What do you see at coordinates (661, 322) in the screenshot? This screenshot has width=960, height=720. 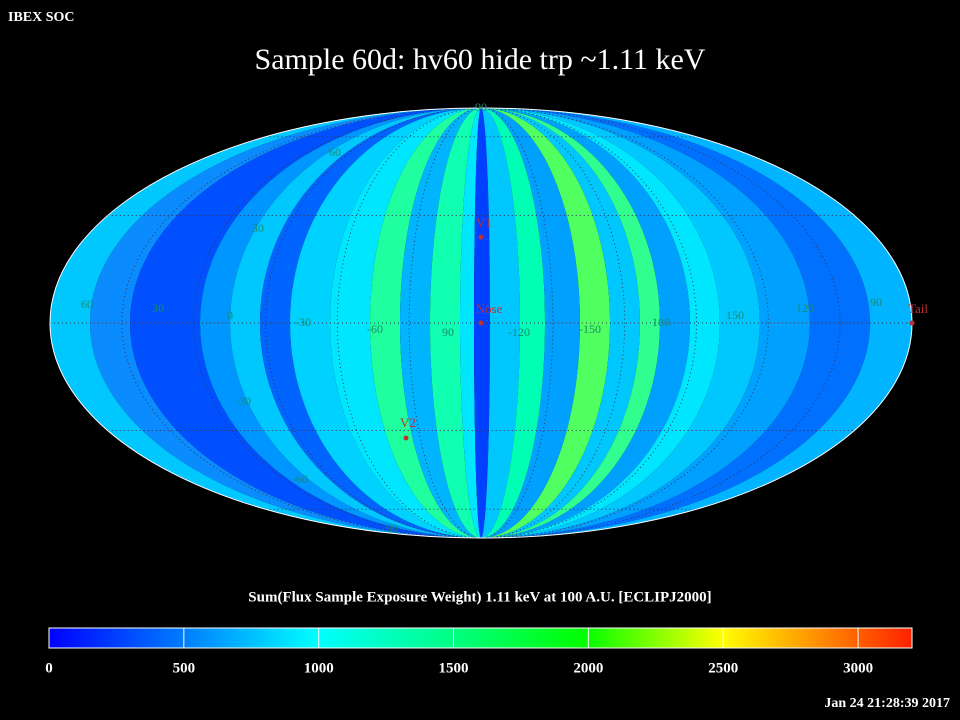 I see `longitude-label: 180` at bounding box center [661, 322].